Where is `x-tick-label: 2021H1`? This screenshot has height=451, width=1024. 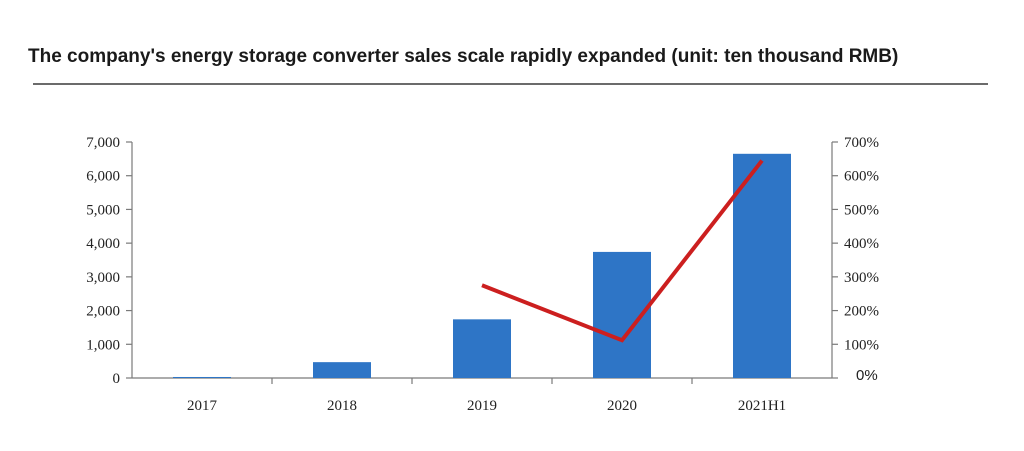 x-tick-label: 2021H1 is located at coordinates (762, 406).